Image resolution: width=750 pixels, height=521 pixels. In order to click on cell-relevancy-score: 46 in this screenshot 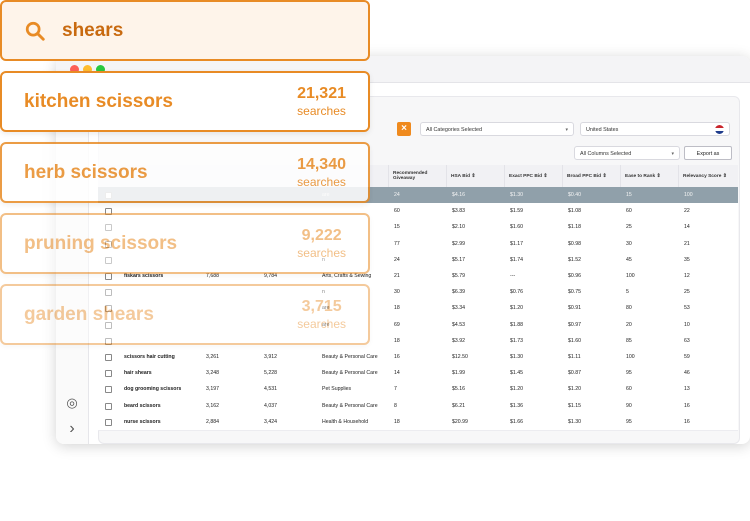, I will do `click(687, 373)`.